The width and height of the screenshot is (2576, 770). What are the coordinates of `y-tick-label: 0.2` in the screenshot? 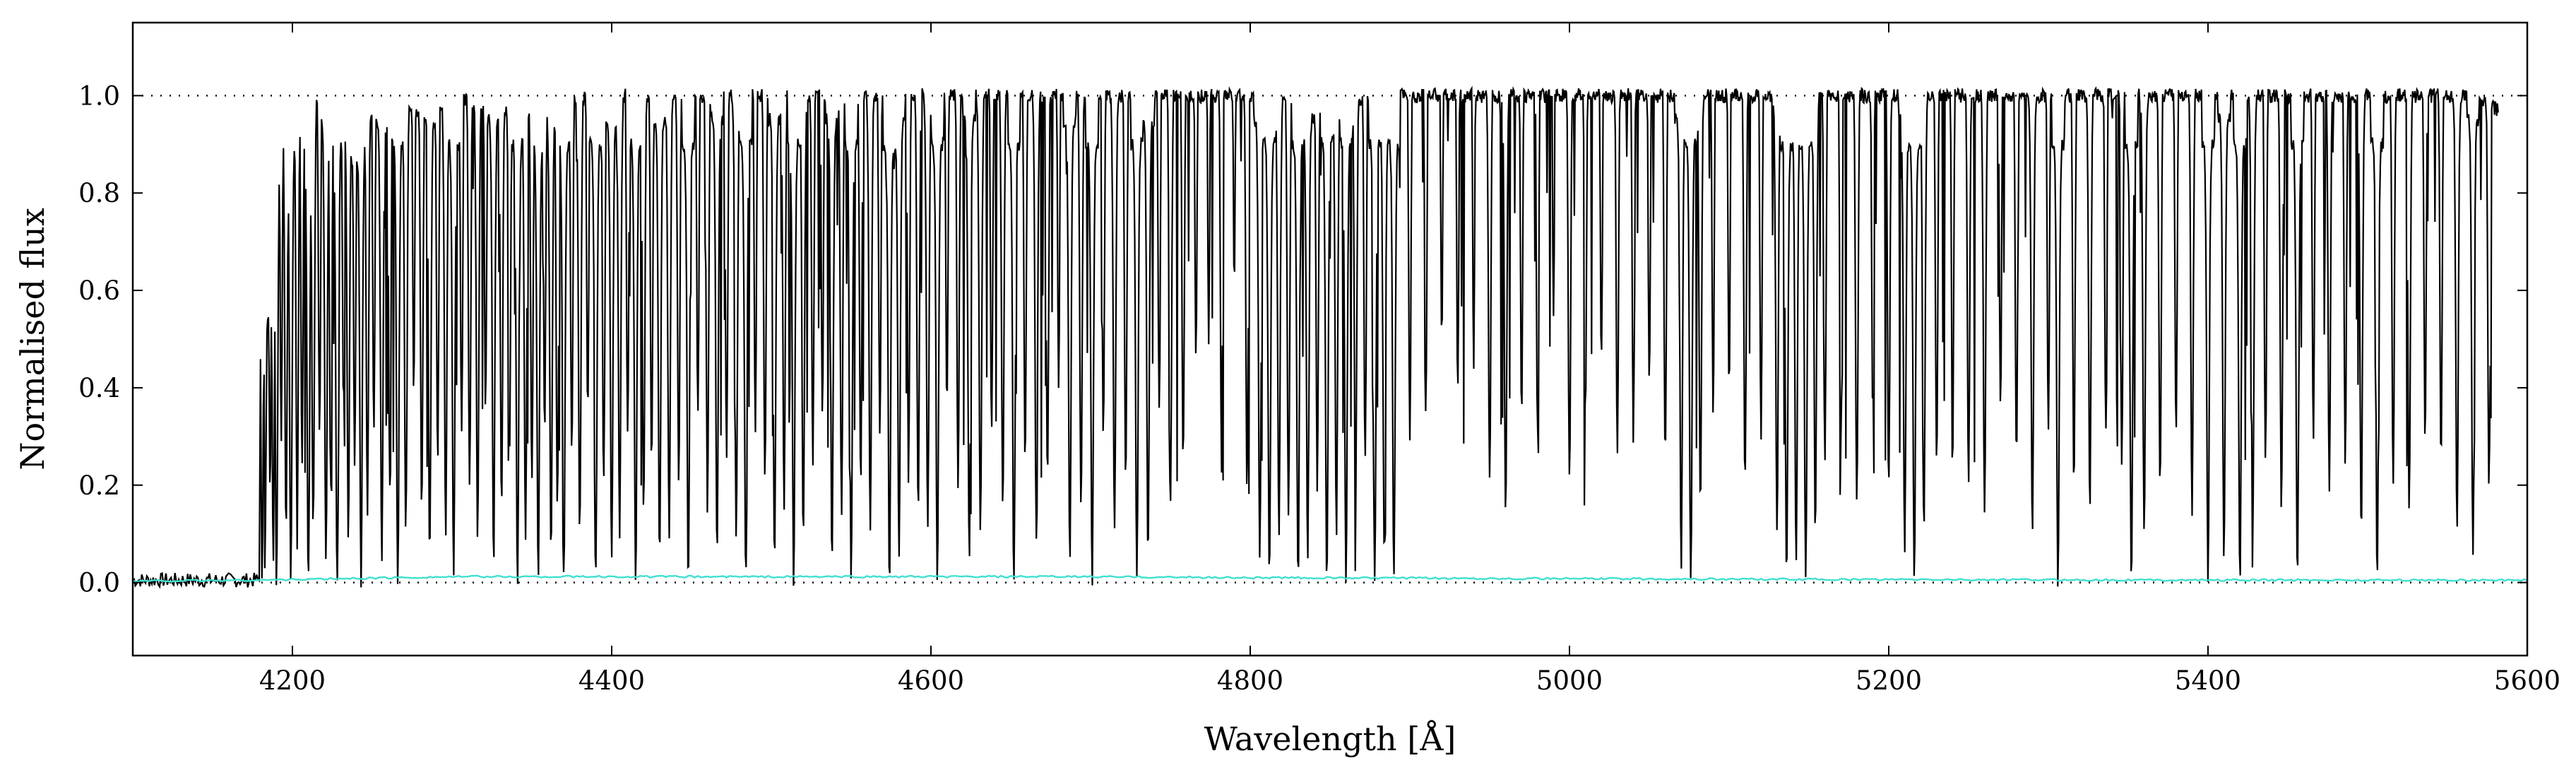 It's located at (99, 485).